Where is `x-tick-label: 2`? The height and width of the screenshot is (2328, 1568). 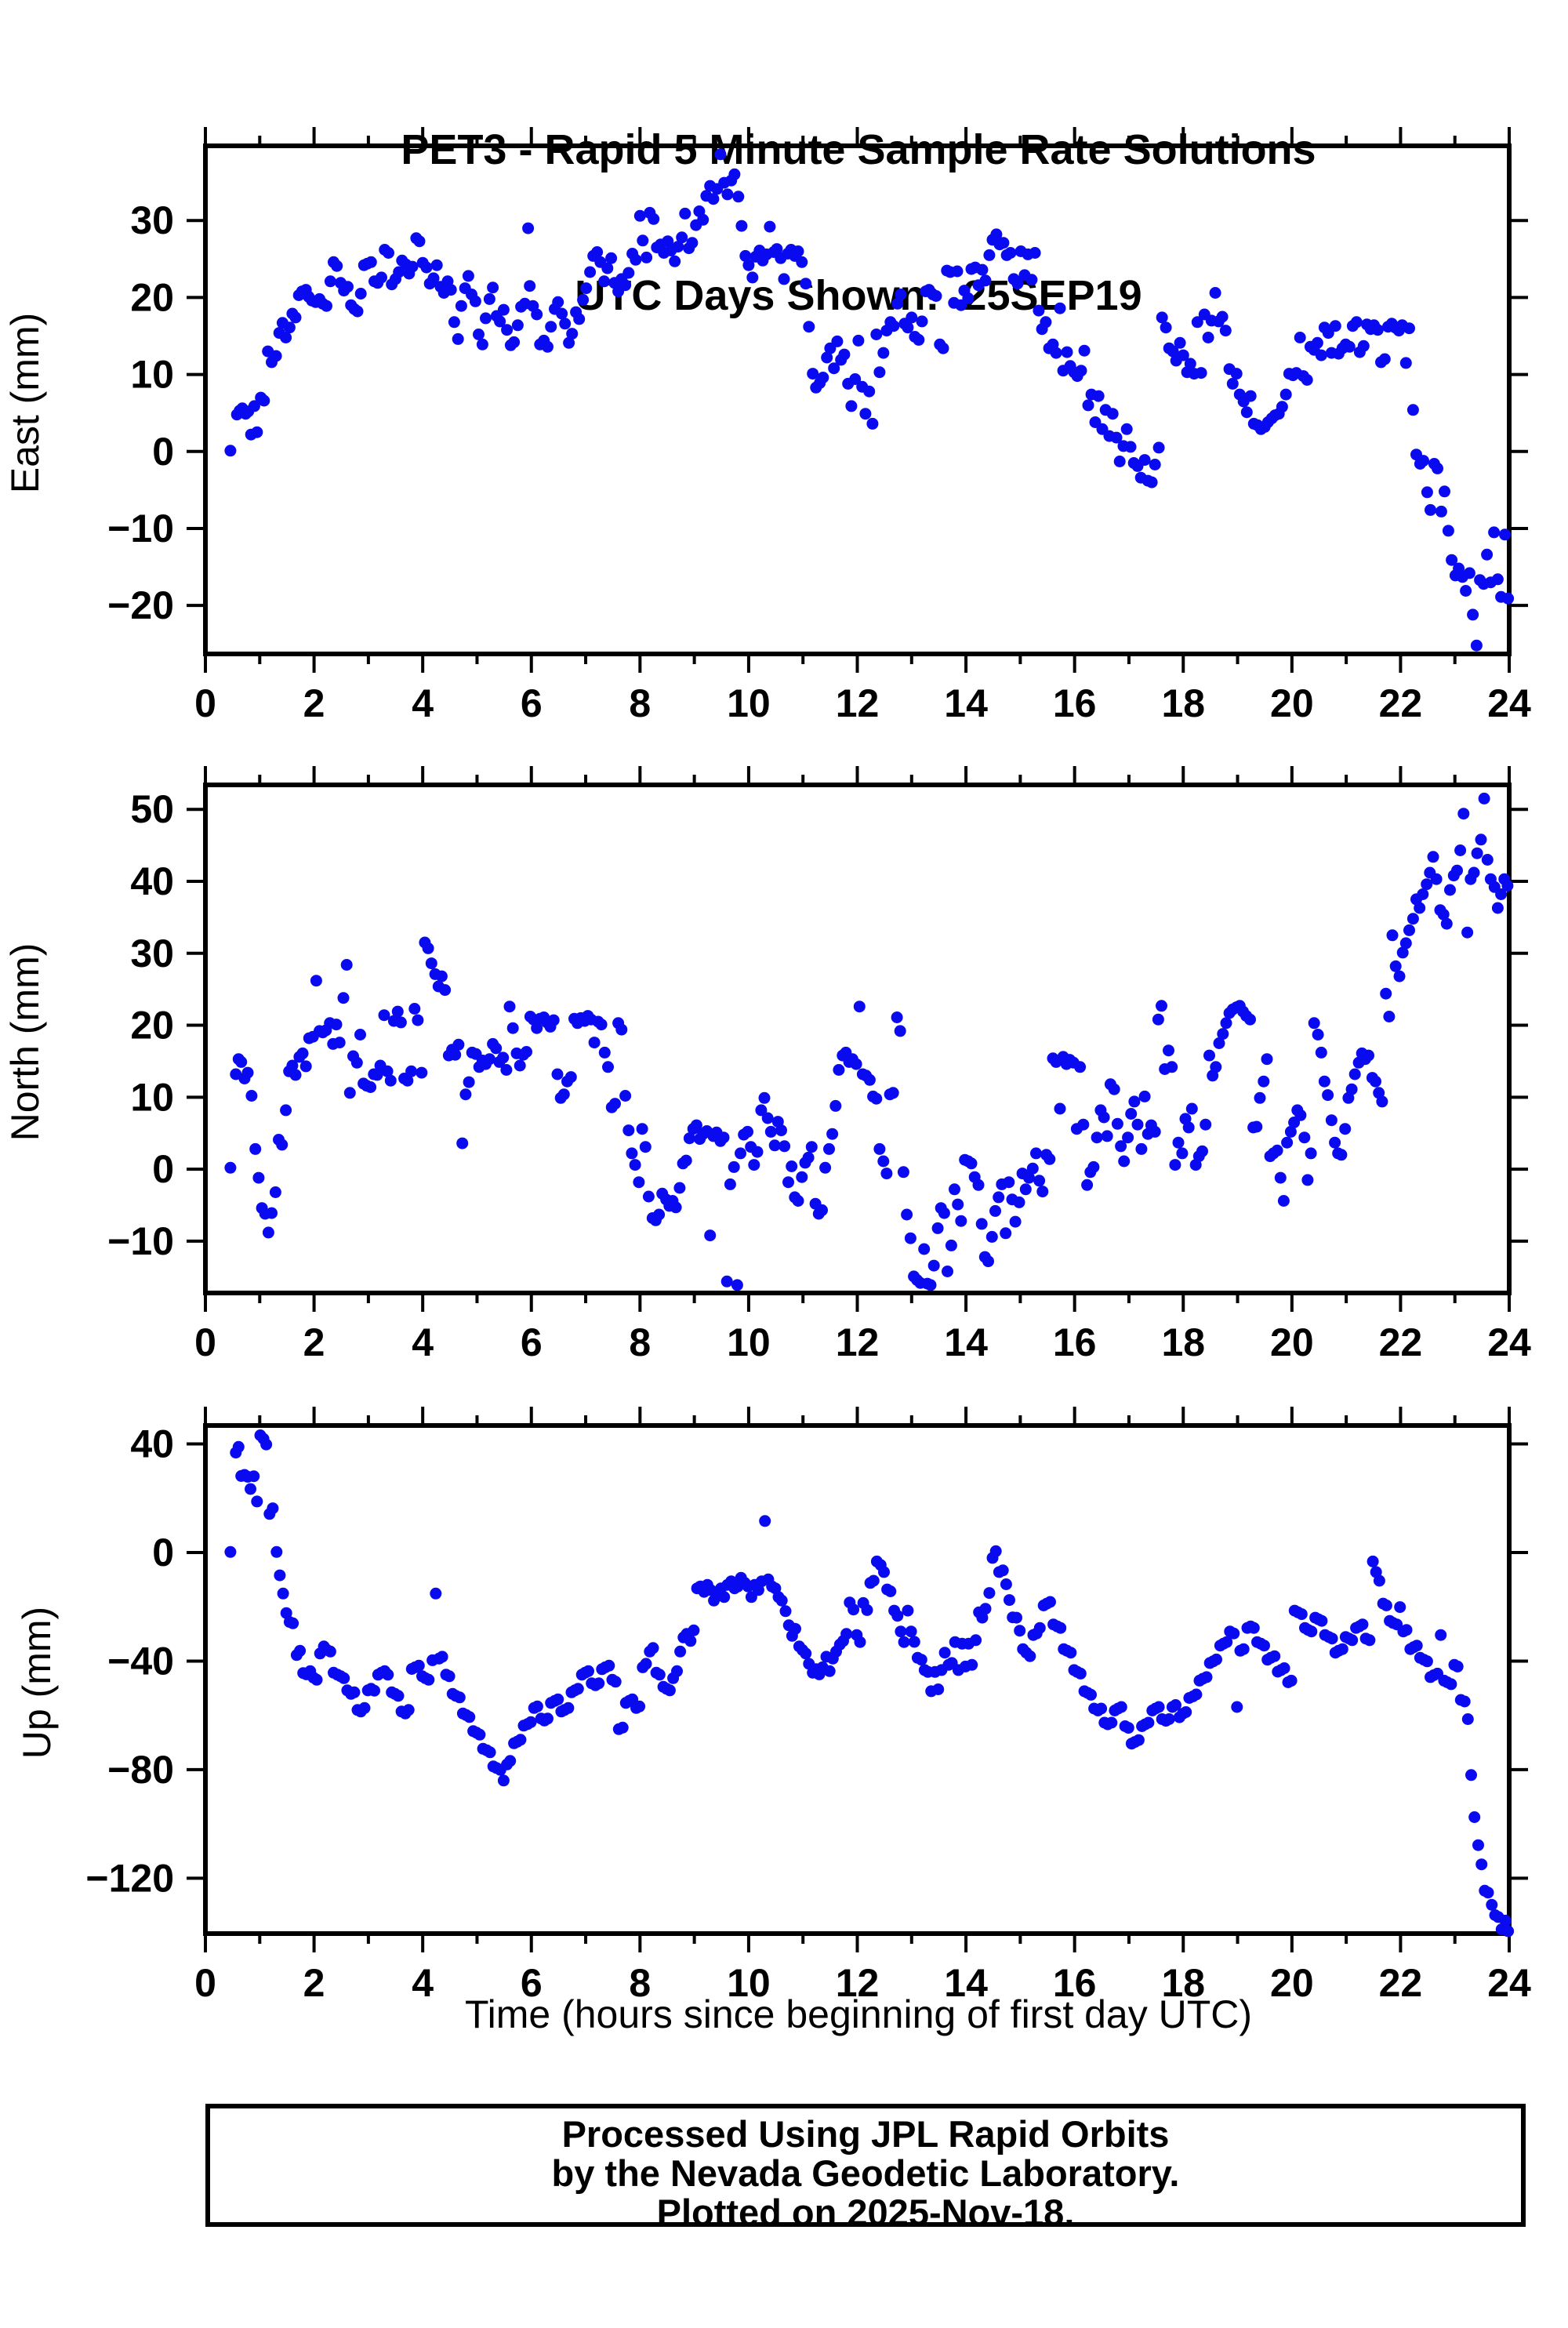 x-tick-label: 2 is located at coordinates (314, 703).